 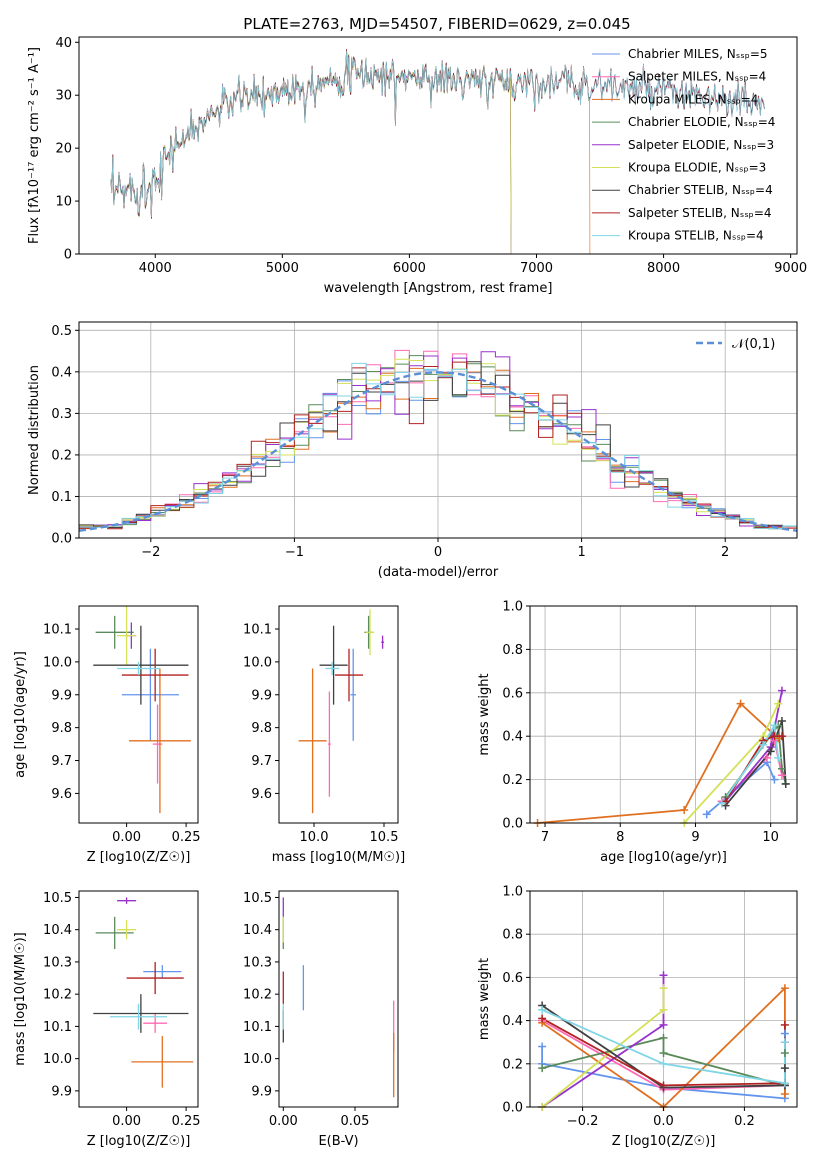 I want to click on x-tick-label: 0.0, so click(x=663, y=1121).